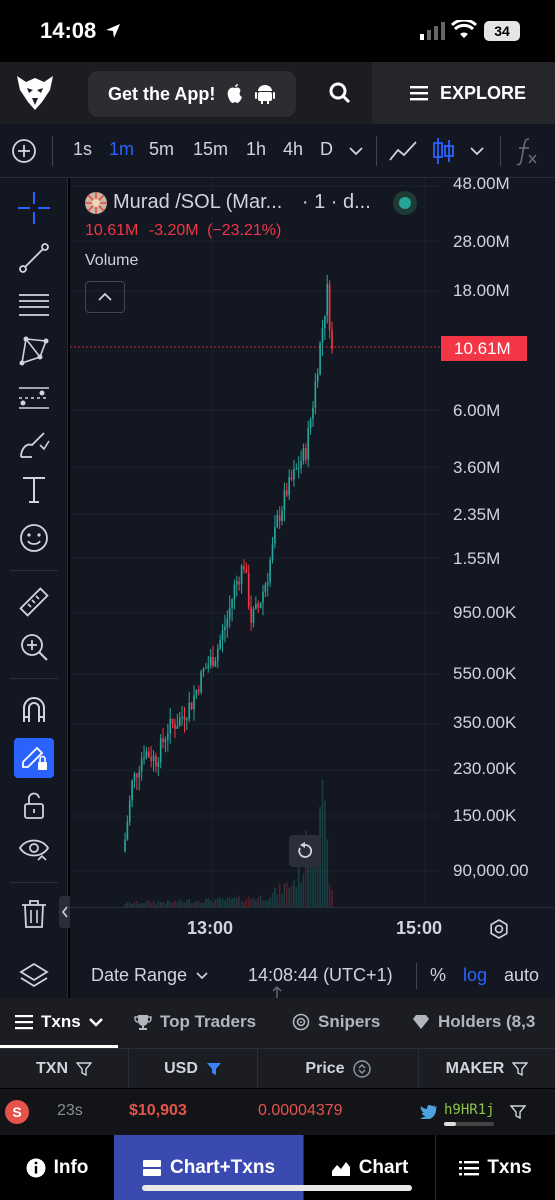 The height and width of the screenshot is (1200, 555). Describe the element at coordinates (277, 151) in the screenshot. I see `chart-toolbar: 1s 1m 5m 15m 1h 4h D` at that location.